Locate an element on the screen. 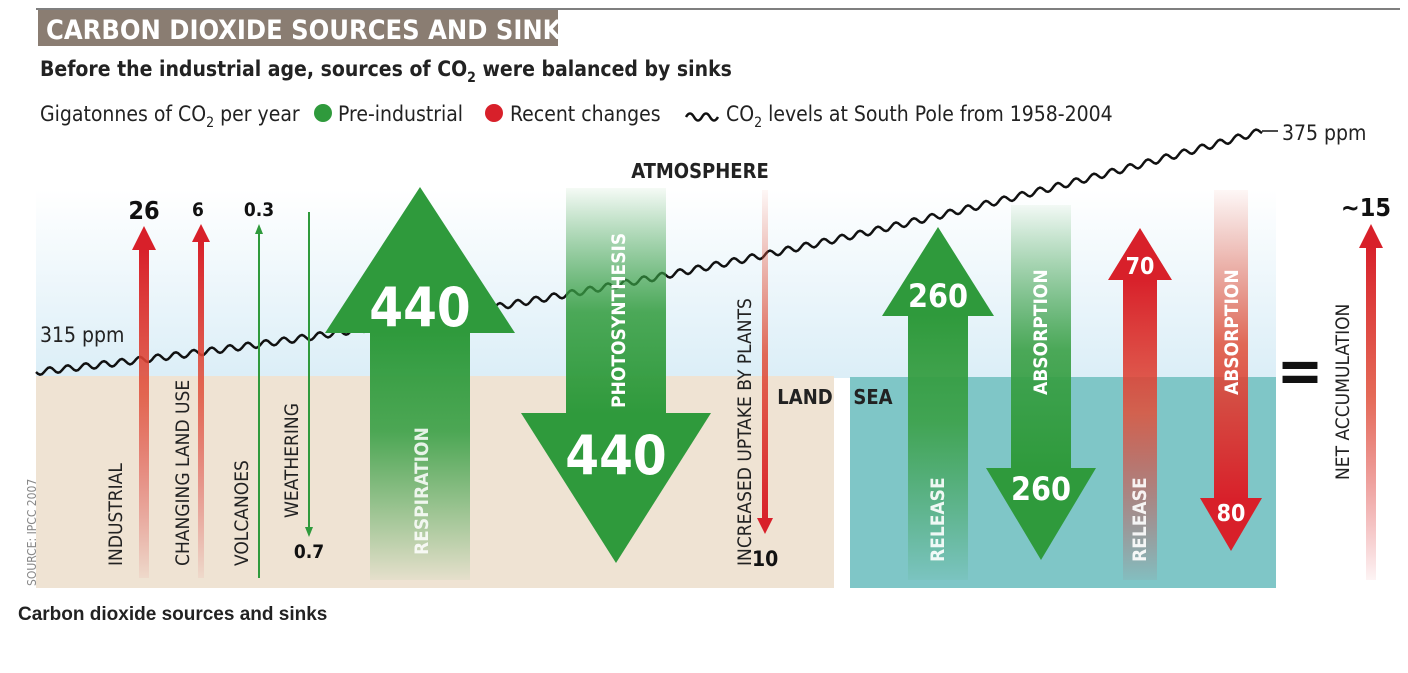 The width and height of the screenshot is (1408, 673). legend-red-dot is located at coordinates (494, 113).